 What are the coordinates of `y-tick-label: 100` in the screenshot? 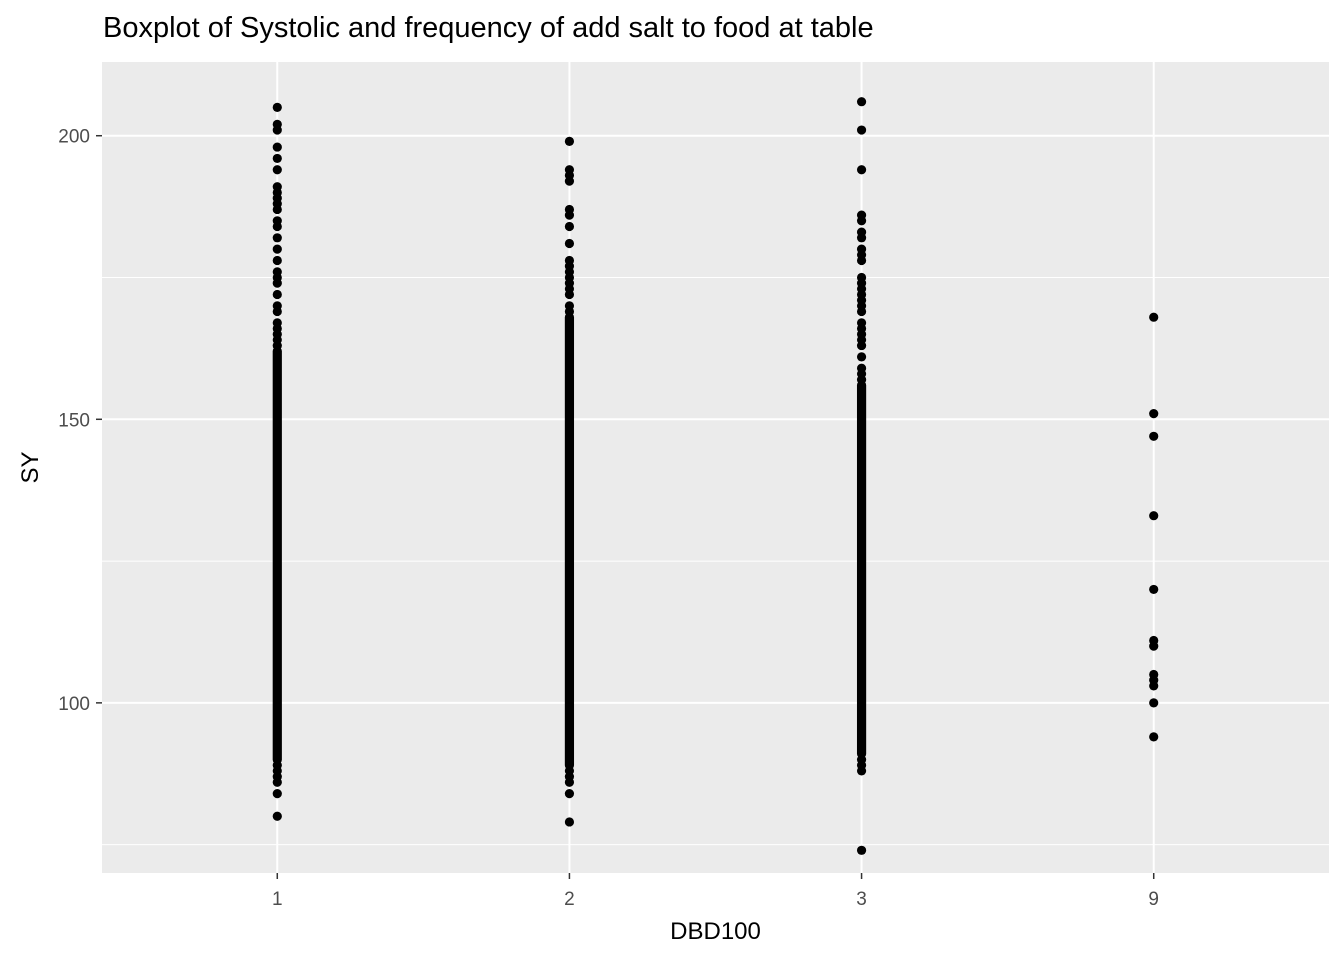 It's located at (74, 704).